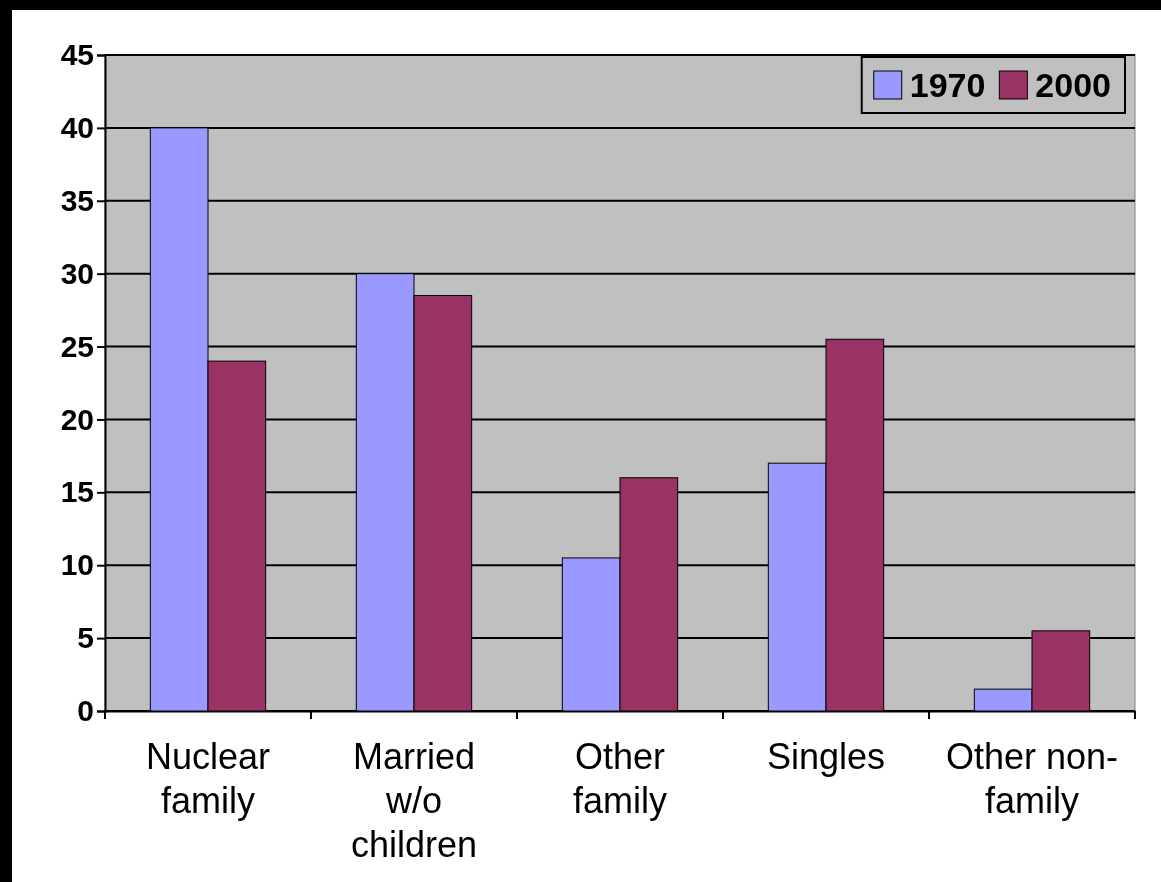 The width and height of the screenshot is (1161, 882). I want to click on y-tick-label: 25, so click(77, 346).